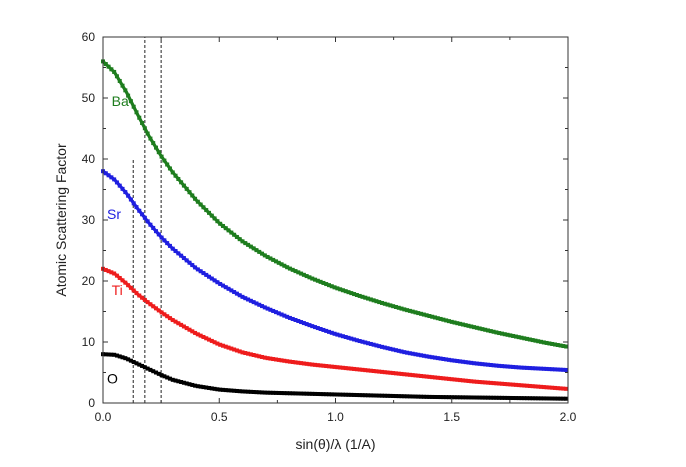 The height and width of the screenshot is (467, 686). I want to click on y-tick-label: 30, so click(89, 220).